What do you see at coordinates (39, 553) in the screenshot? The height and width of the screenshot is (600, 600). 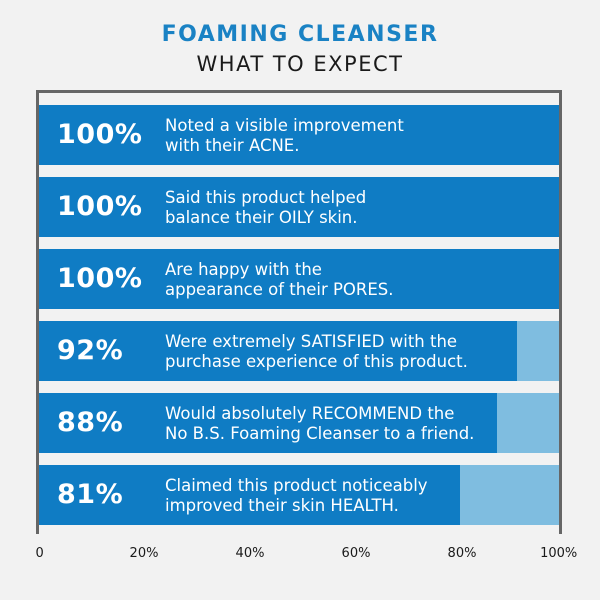 I see `x-tick-label: 0` at bounding box center [39, 553].